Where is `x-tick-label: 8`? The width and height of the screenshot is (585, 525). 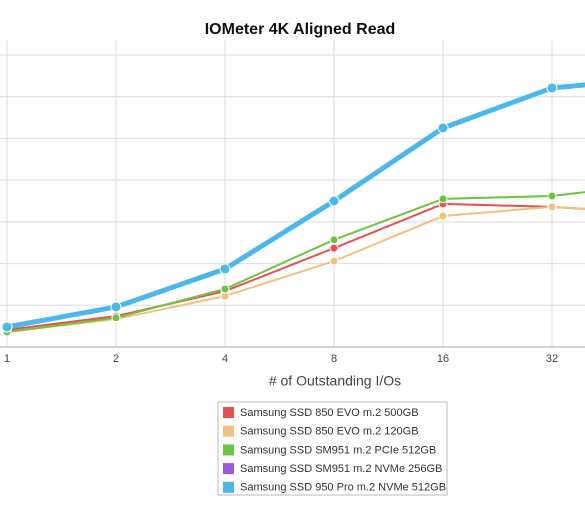
x-tick-label: 8 is located at coordinates (334, 359).